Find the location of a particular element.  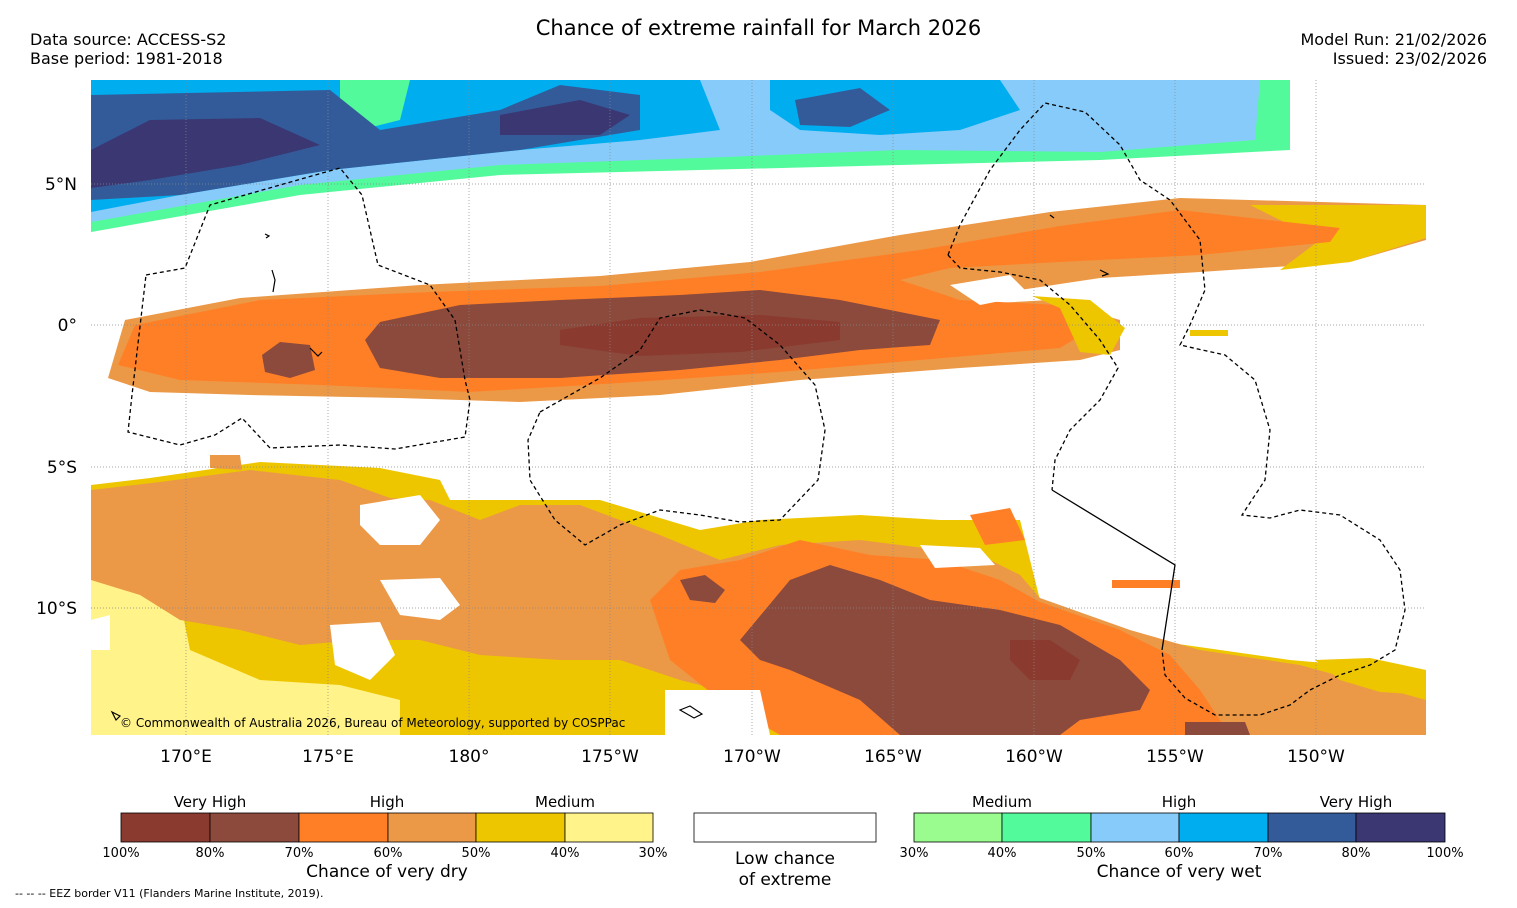

dry-patch-east-corner is located at coordinates (1370, 676).